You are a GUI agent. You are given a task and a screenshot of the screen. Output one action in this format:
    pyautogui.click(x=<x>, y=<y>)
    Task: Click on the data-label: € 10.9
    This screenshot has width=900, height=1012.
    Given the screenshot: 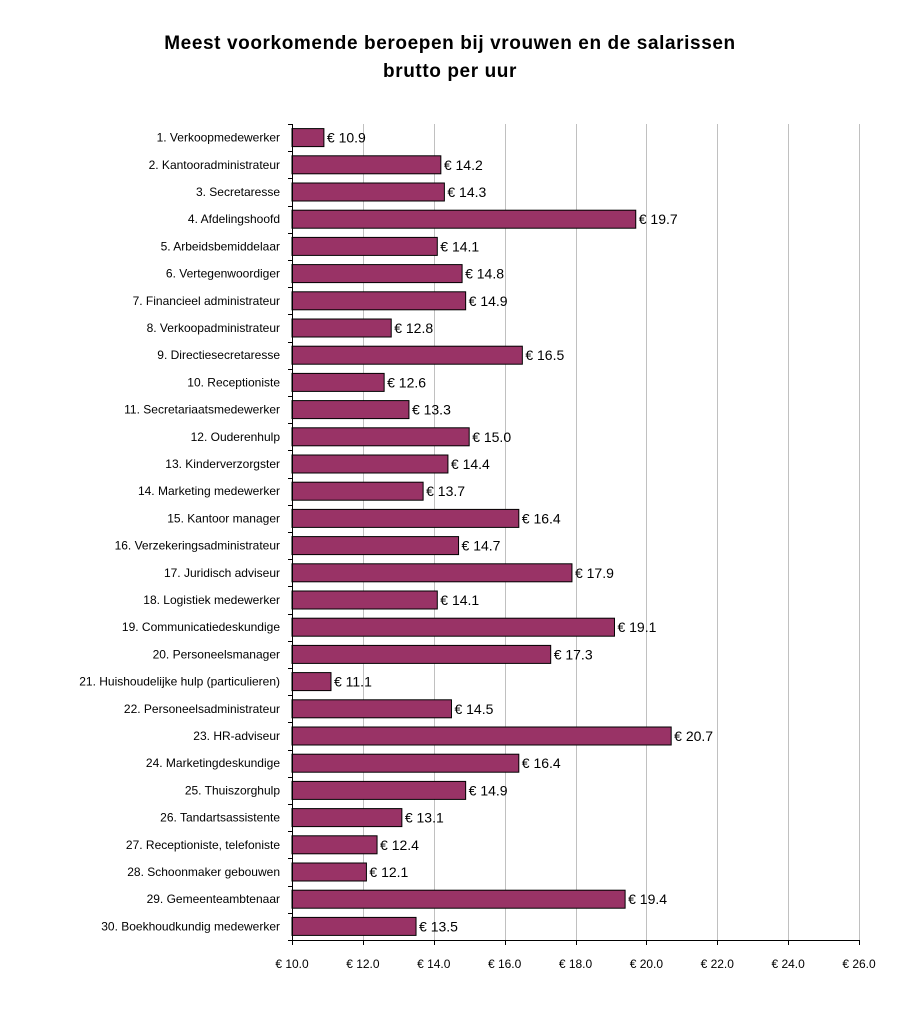 What is the action you would take?
    pyautogui.click(x=346, y=138)
    